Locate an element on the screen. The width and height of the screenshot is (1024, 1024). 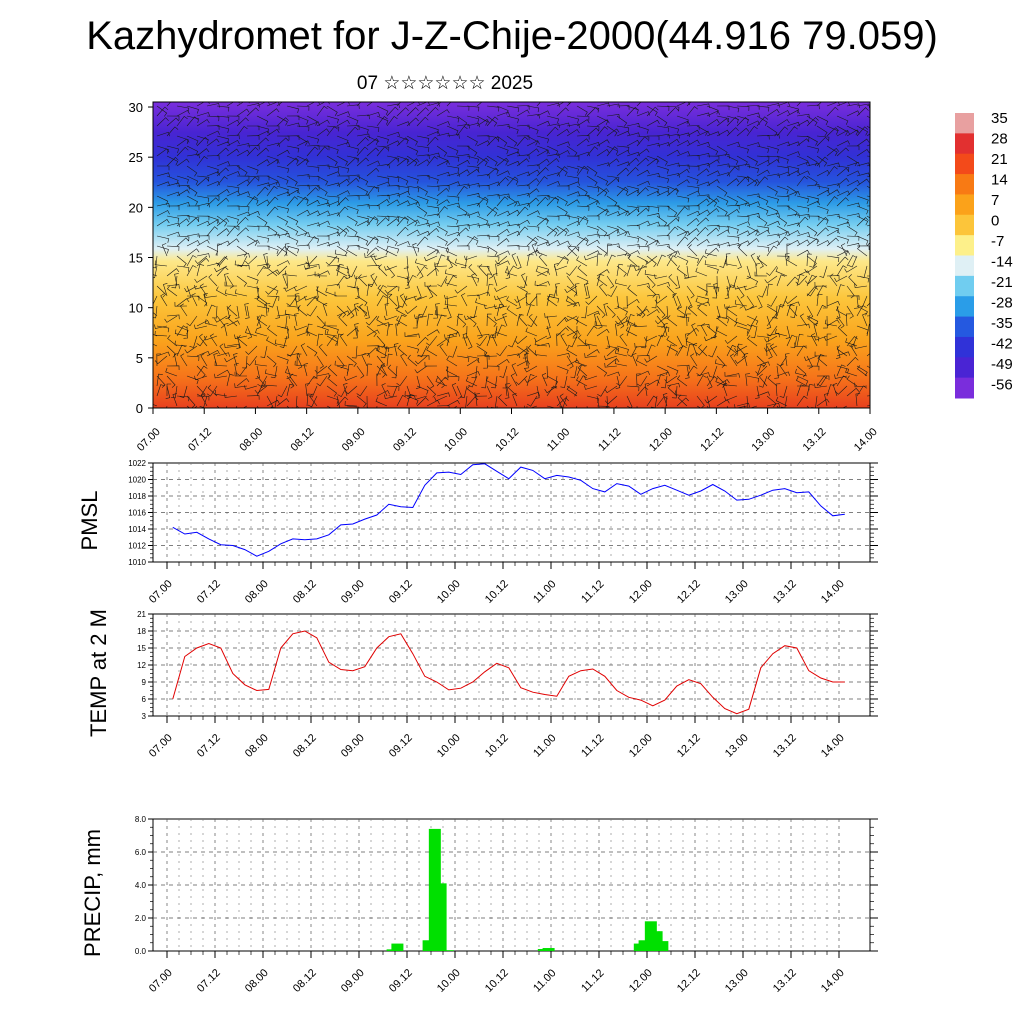
colorbar-label: -49 is located at coordinates (1002, 364).